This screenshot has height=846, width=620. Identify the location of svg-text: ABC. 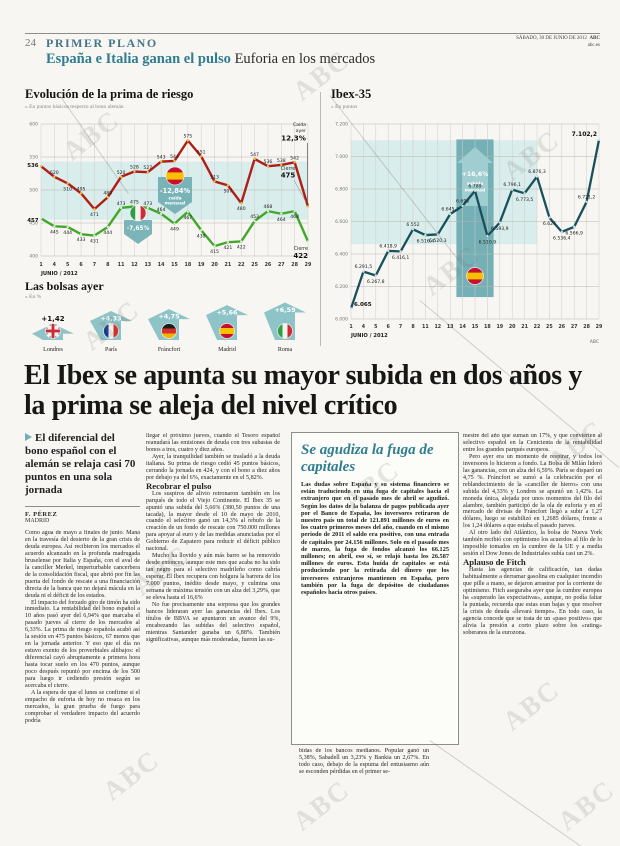
(594, 342).